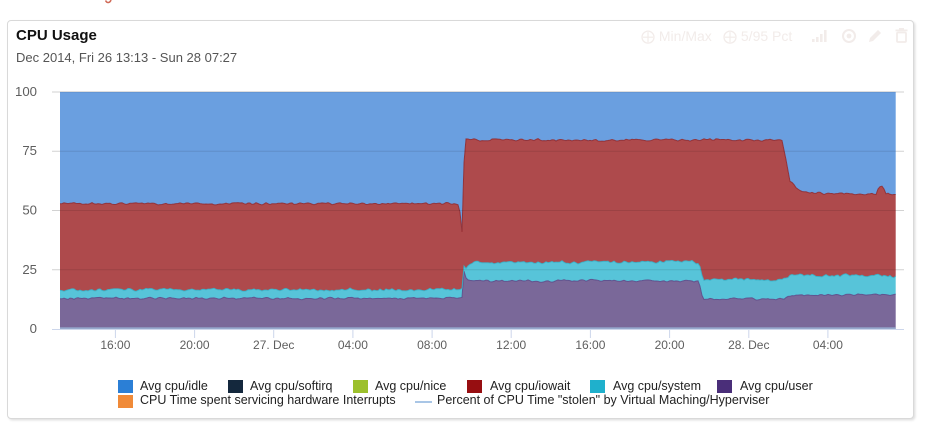  What do you see at coordinates (26, 91) in the screenshot?
I see `svg-text: 100` at bounding box center [26, 91].